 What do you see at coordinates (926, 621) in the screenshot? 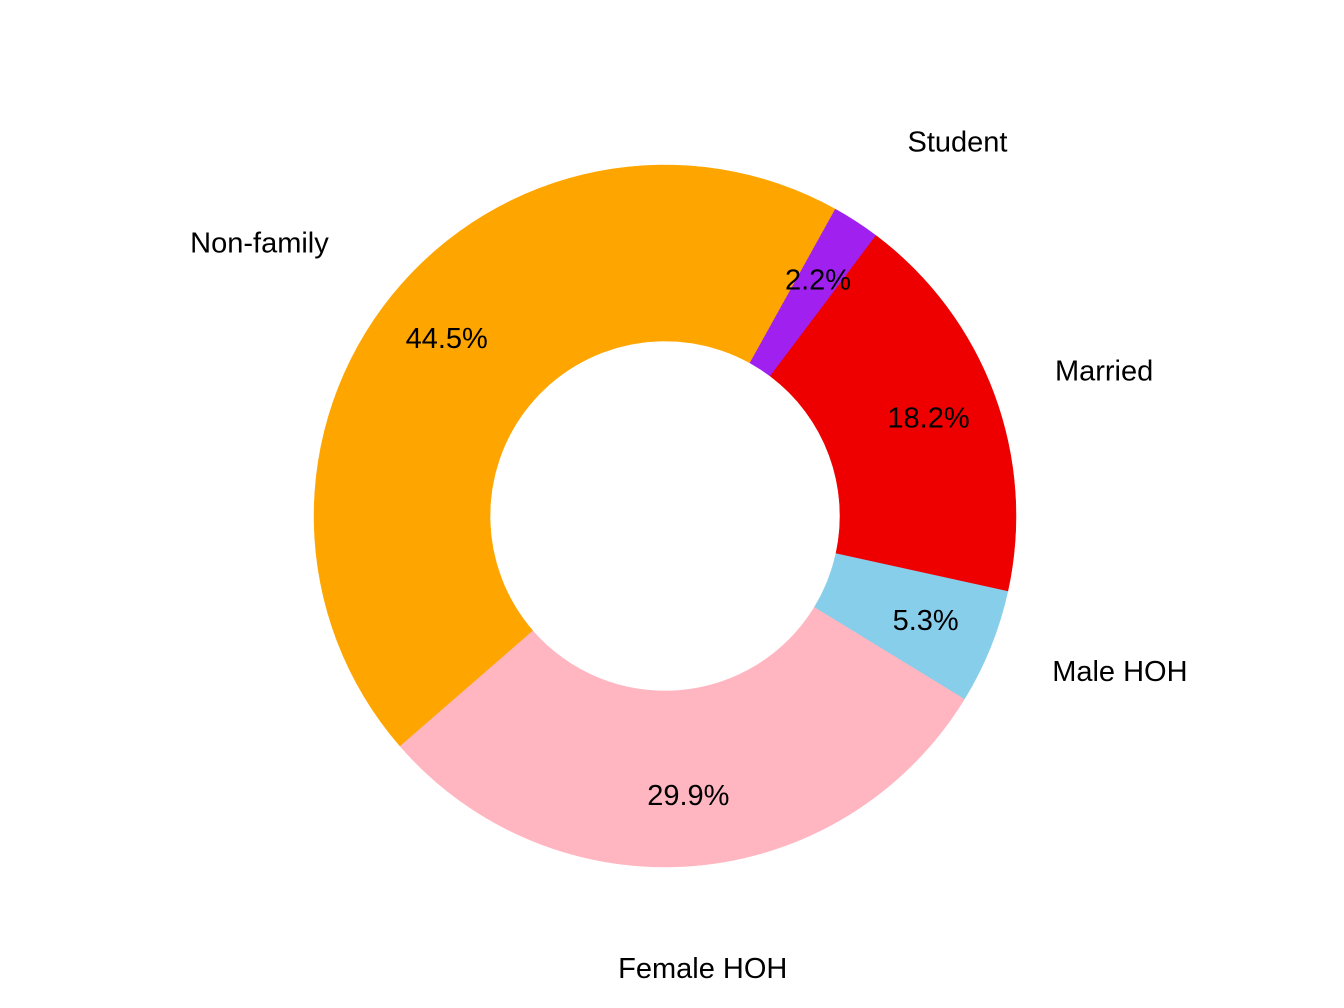
I see `percent-label-male-hoh: 5.3%` at bounding box center [926, 621].